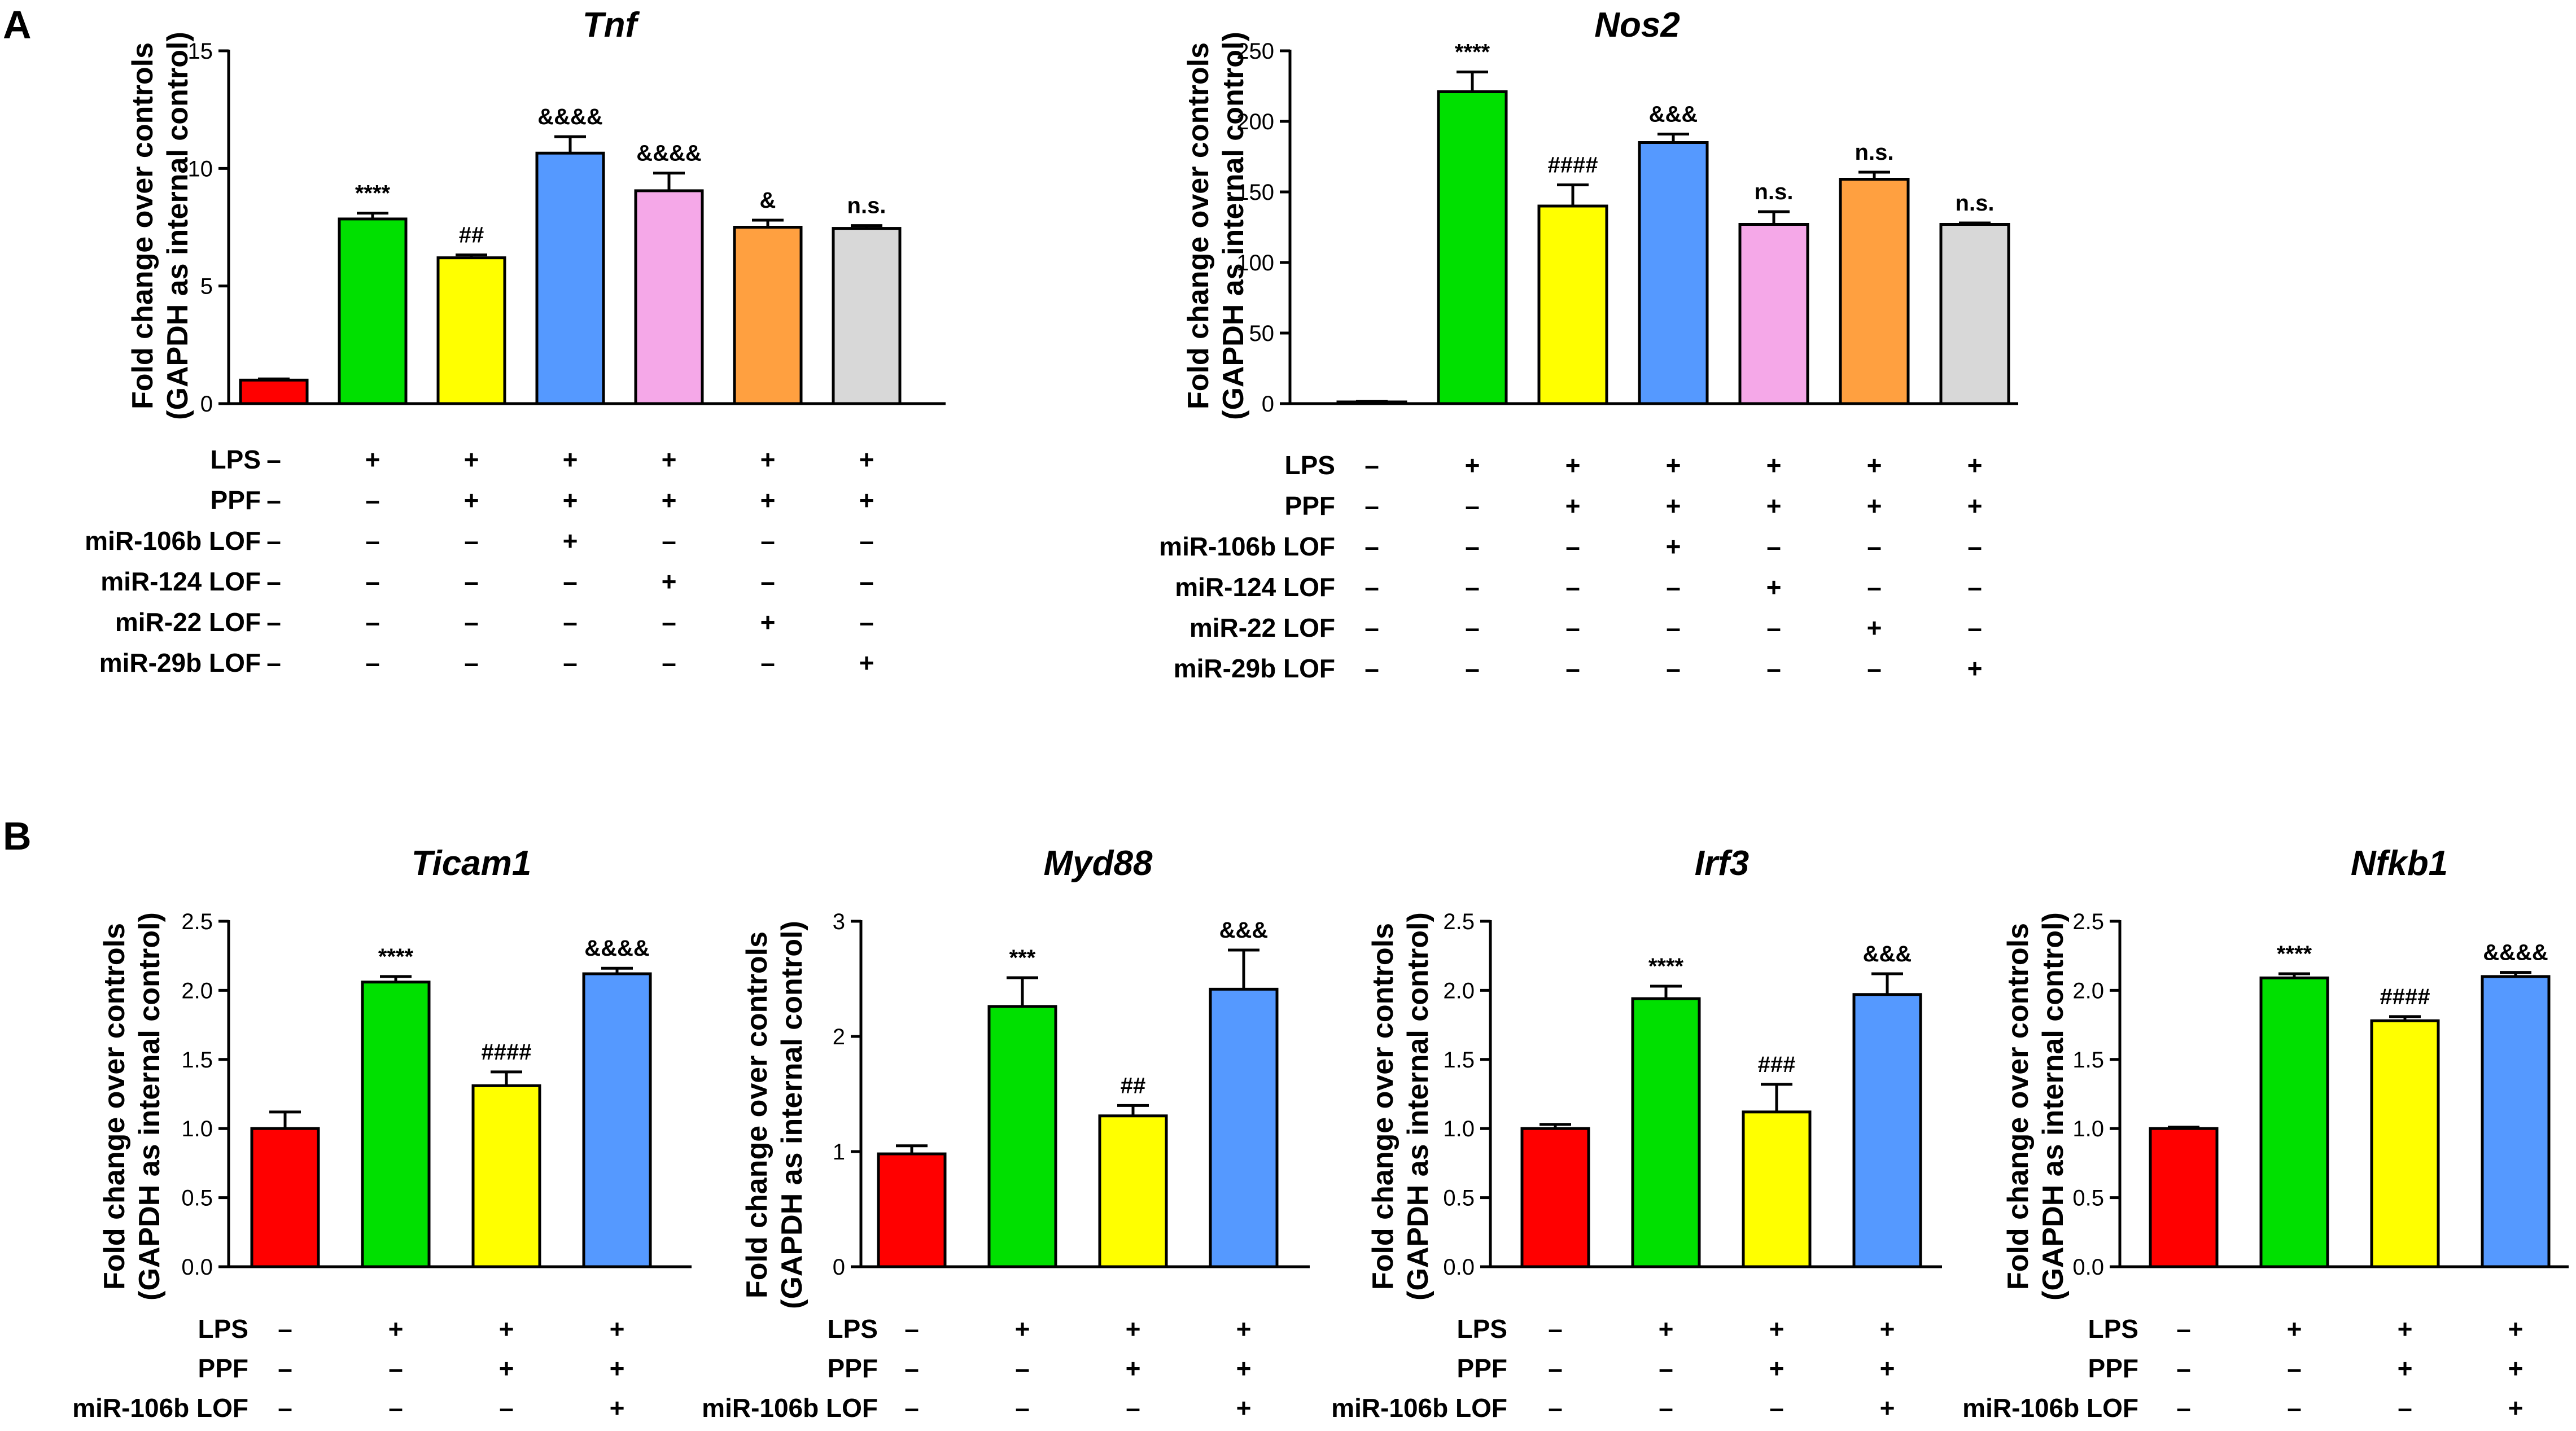 Image resolution: width=2576 pixels, height=1431 pixels. I want to click on y-tick-label: 10, so click(200, 168).